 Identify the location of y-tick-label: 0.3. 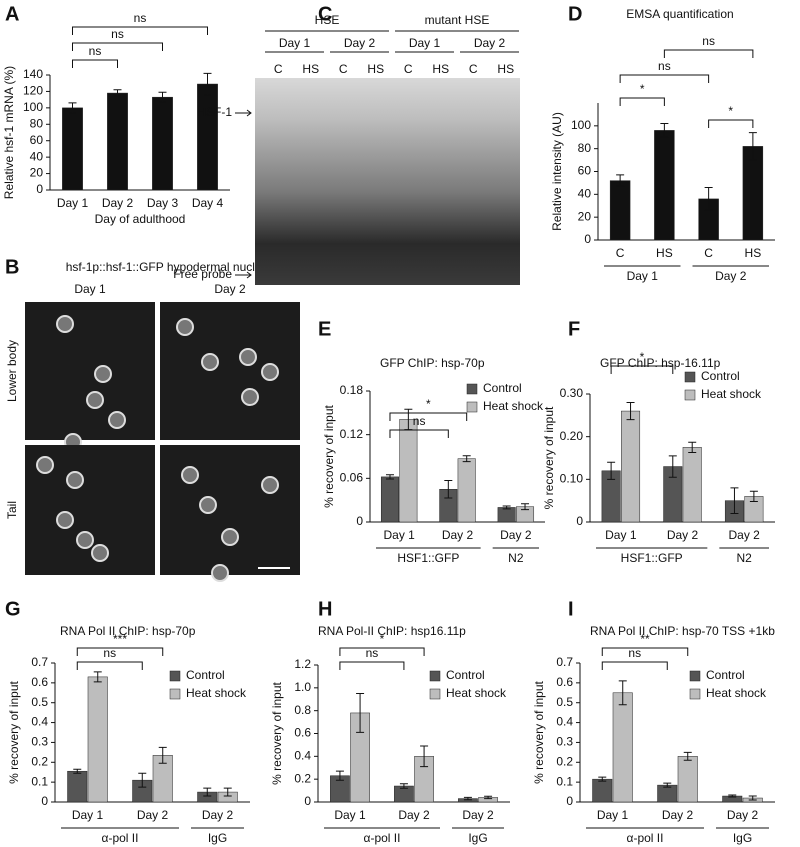
(564, 742).